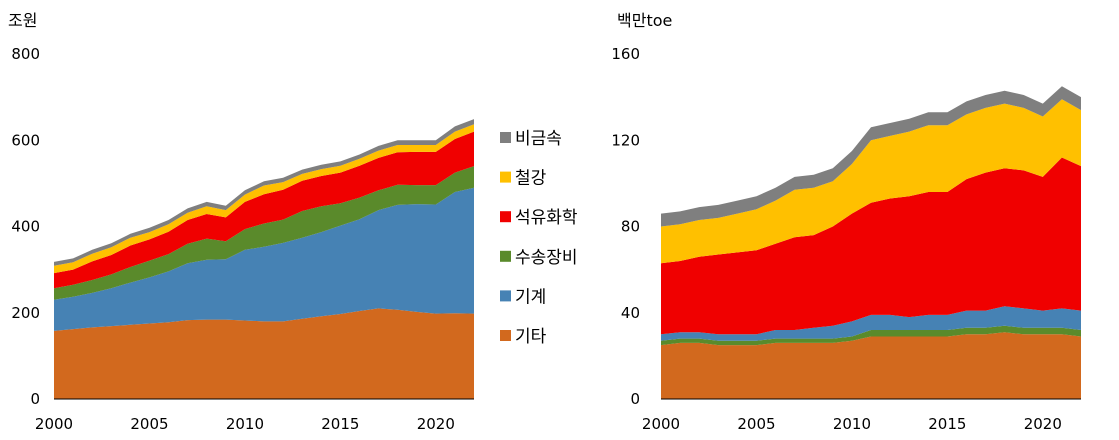 The height and width of the screenshot is (440, 1119). I want to click on legend-label-transport-equipment: 수송장비, so click(546, 258).